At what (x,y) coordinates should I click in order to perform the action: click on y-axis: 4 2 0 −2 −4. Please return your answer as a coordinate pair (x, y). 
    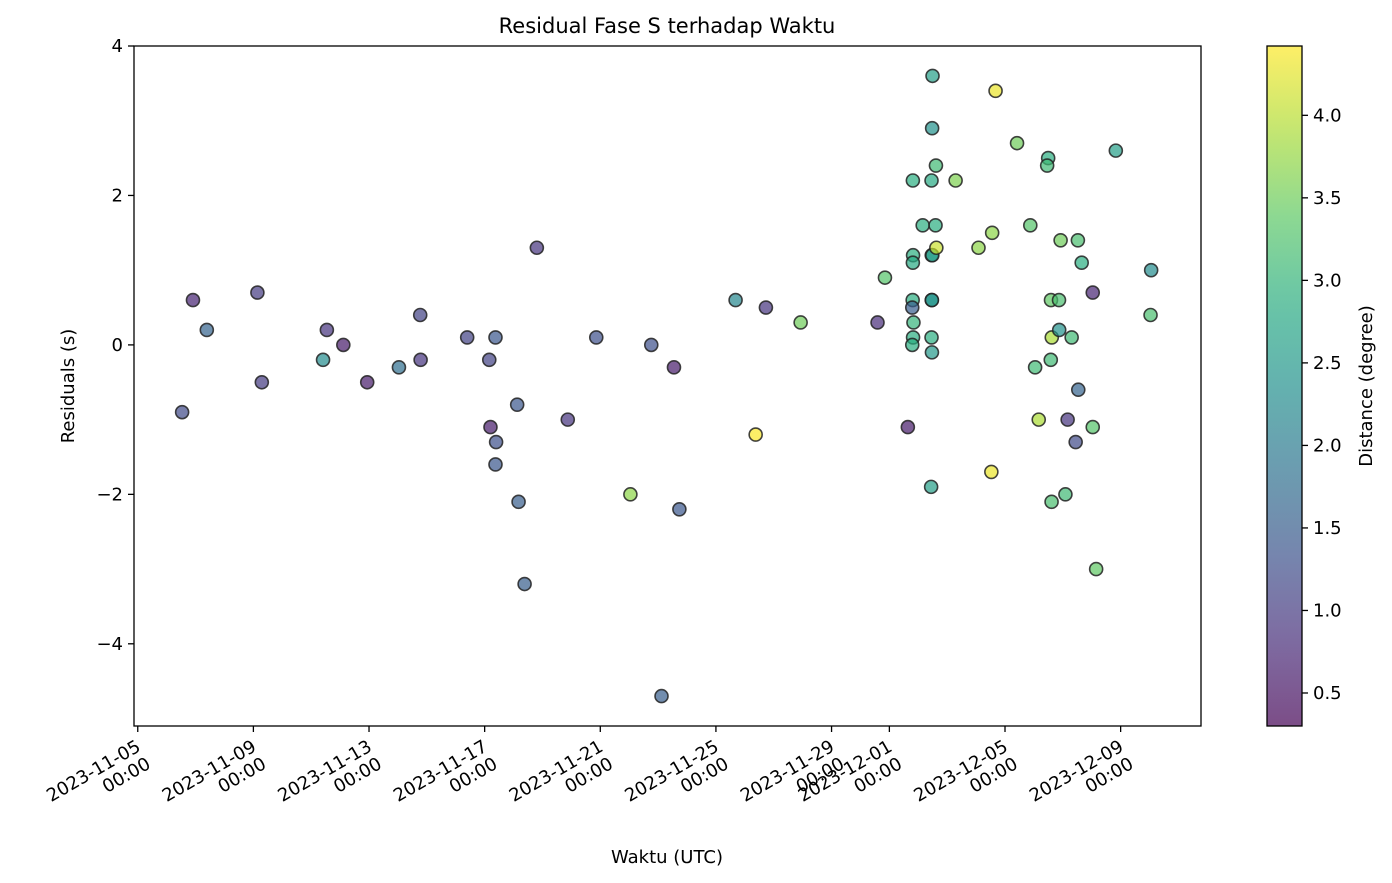
    Looking at the image, I should click on (115, 345).